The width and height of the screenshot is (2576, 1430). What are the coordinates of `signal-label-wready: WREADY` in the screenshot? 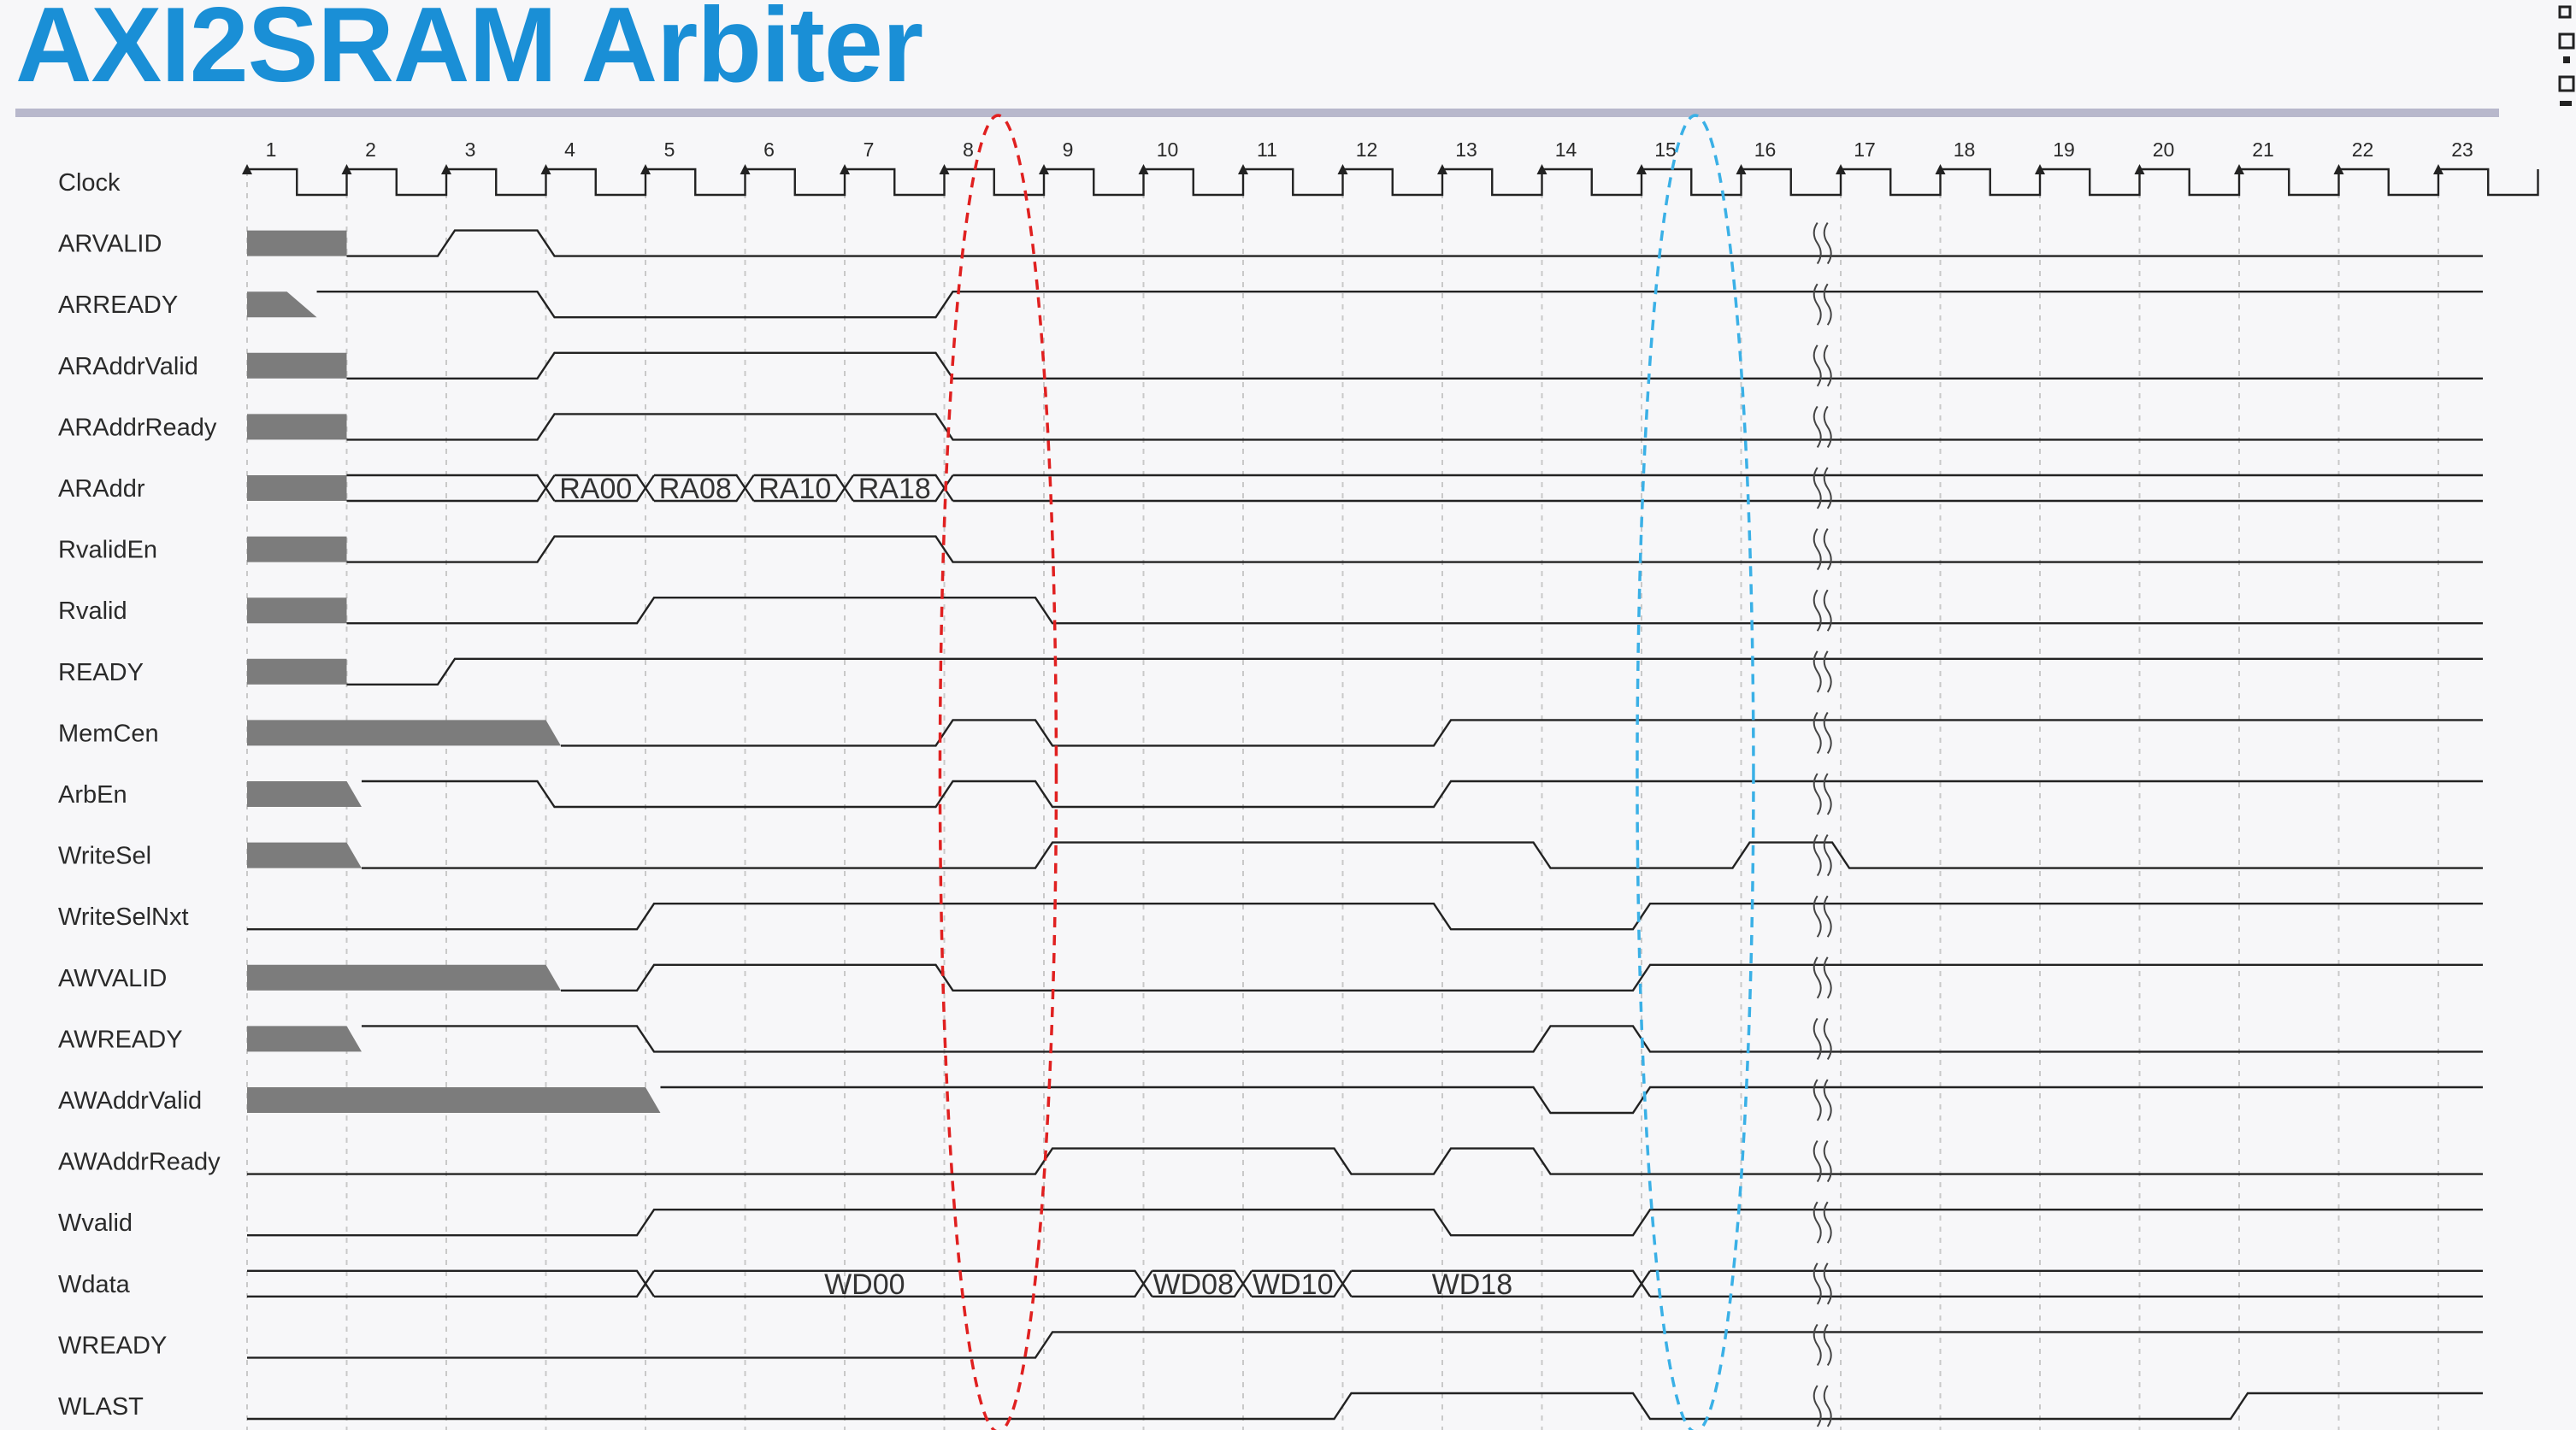 It's located at (113, 1345).